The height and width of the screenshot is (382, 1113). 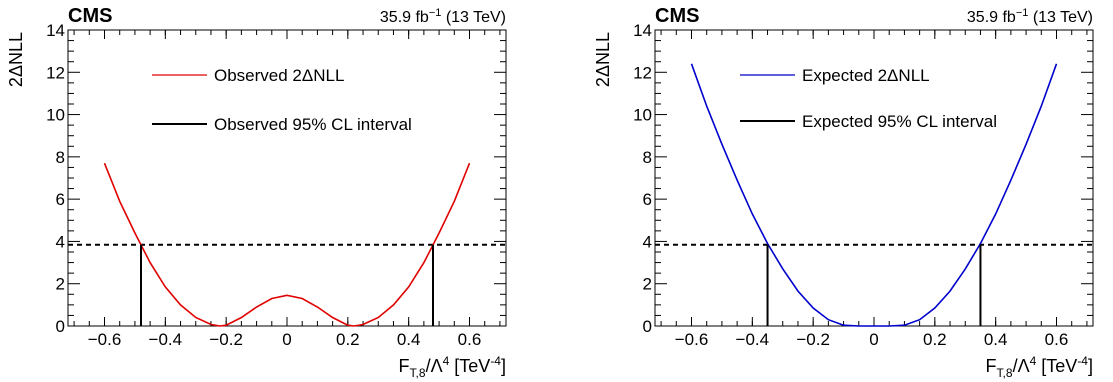 What do you see at coordinates (899, 121) in the screenshot?
I see `legend-label-interval: Expected 95% CL interval` at bounding box center [899, 121].